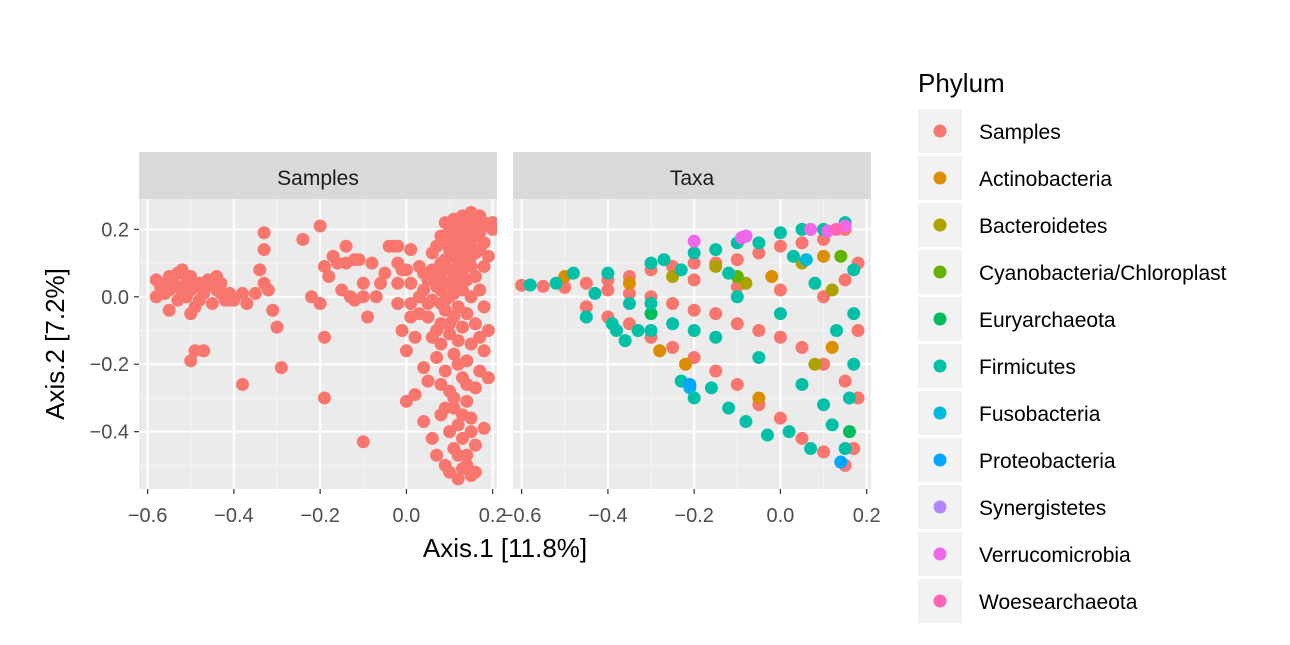  Describe the element at coordinates (233, 516) in the screenshot. I see `x-tick-label: −0.4` at that location.